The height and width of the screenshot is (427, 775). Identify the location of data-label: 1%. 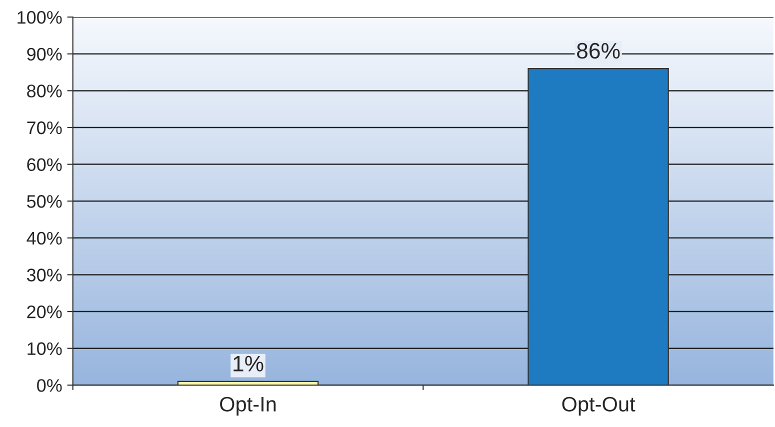
(249, 364).